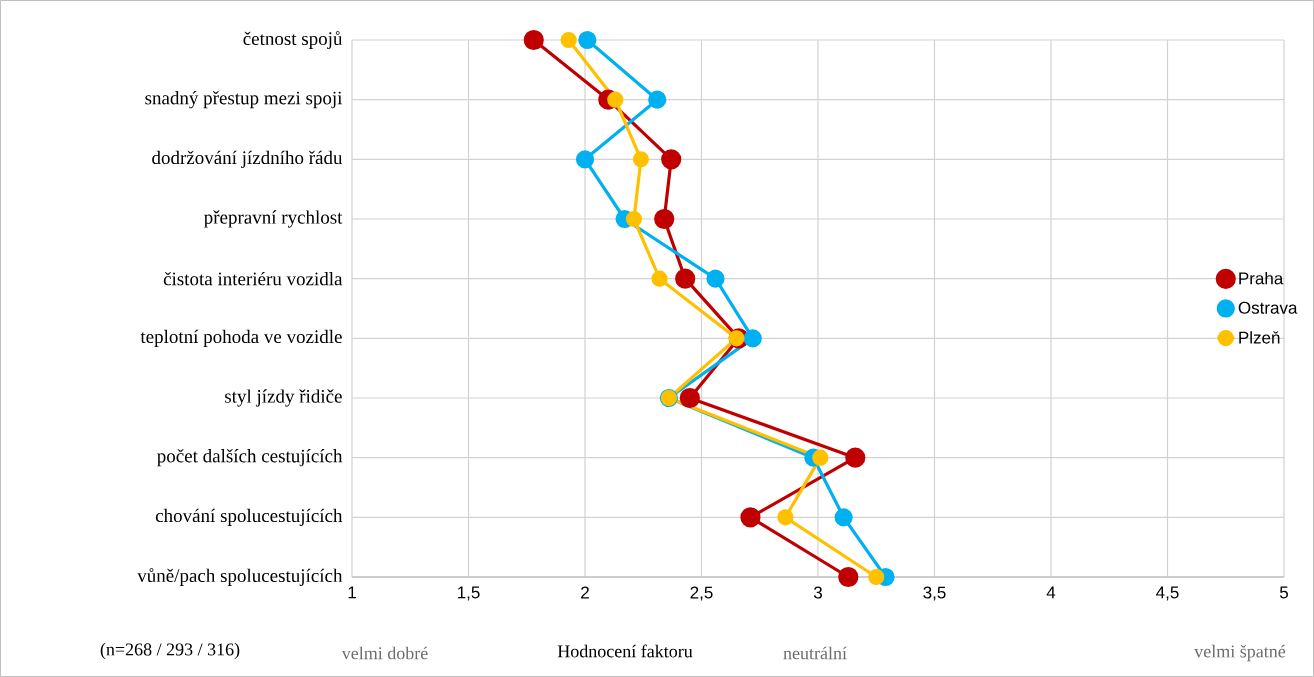 This screenshot has height=677, width=1314. Describe the element at coordinates (1261, 278) in the screenshot. I see `legend-label: Praha` at that location.